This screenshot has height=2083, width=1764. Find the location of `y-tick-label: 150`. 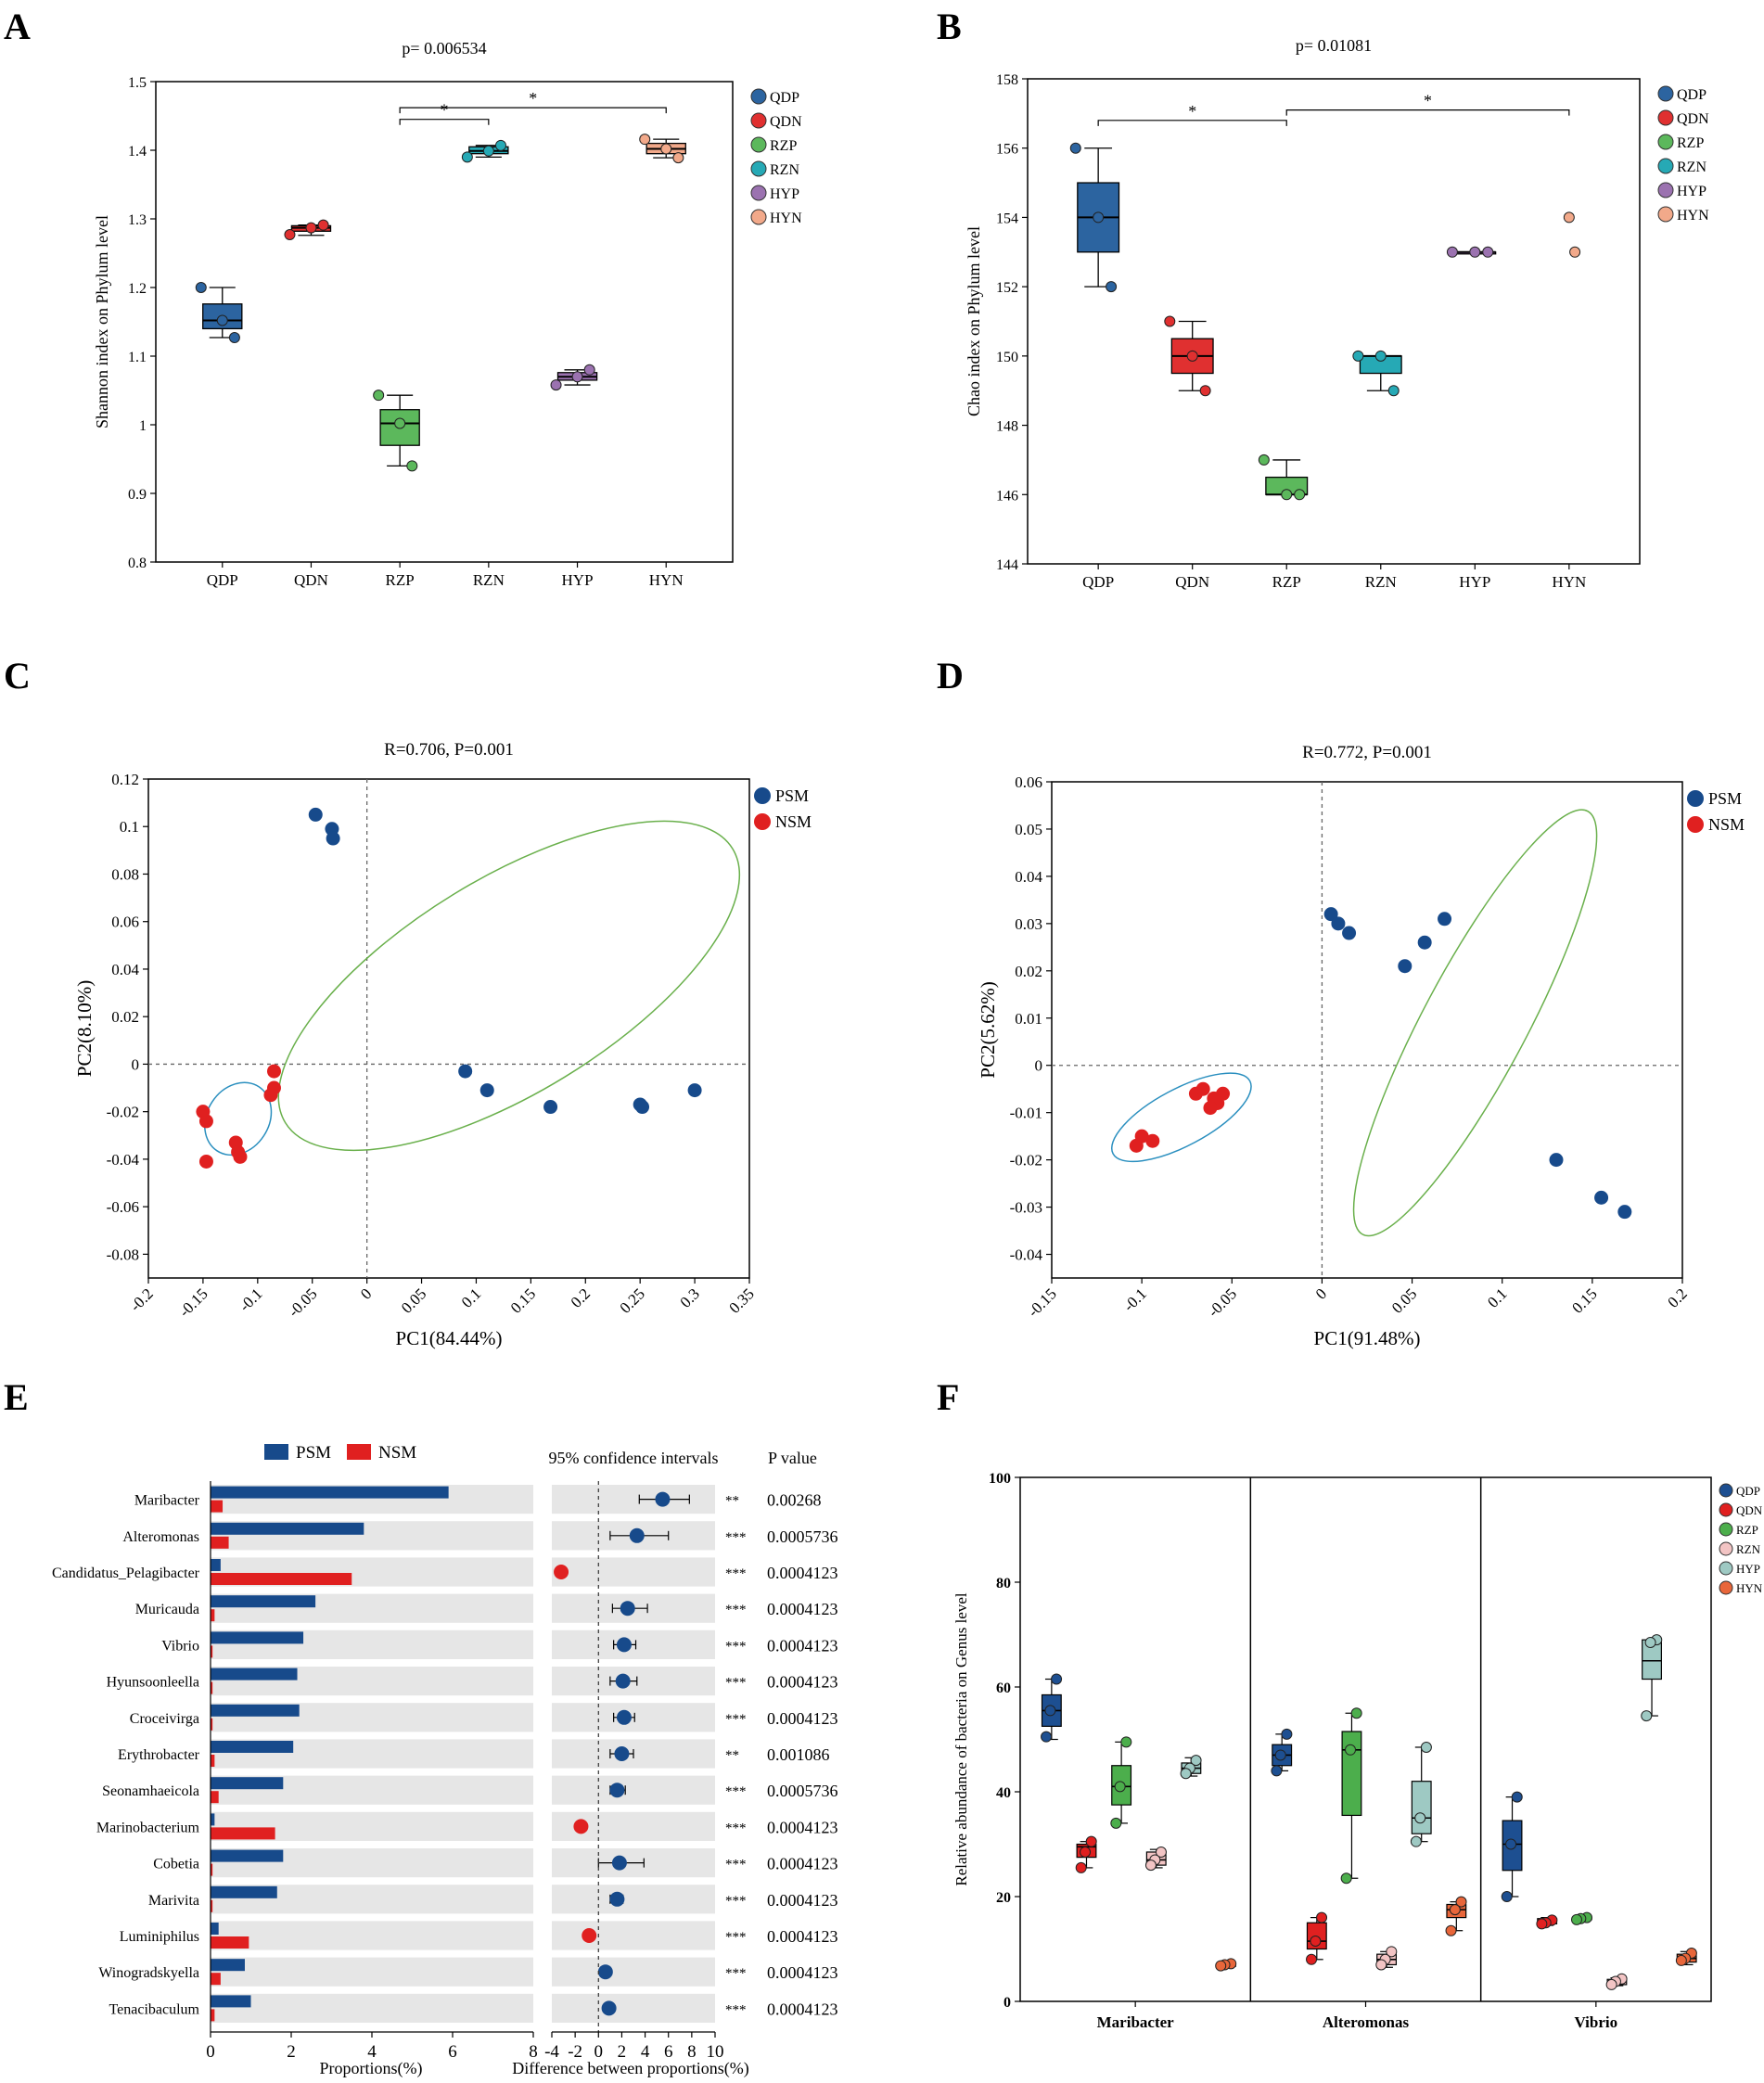

y-tick-label: 150 is located at coordinates (1007, 357).